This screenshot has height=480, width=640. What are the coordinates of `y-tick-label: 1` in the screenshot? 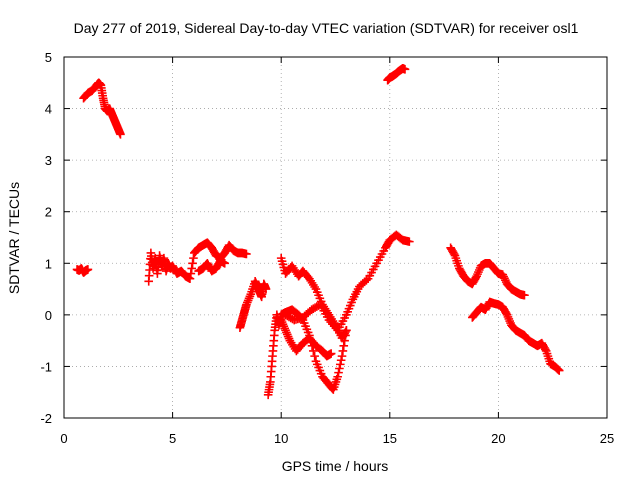 It's located at (48, 263).